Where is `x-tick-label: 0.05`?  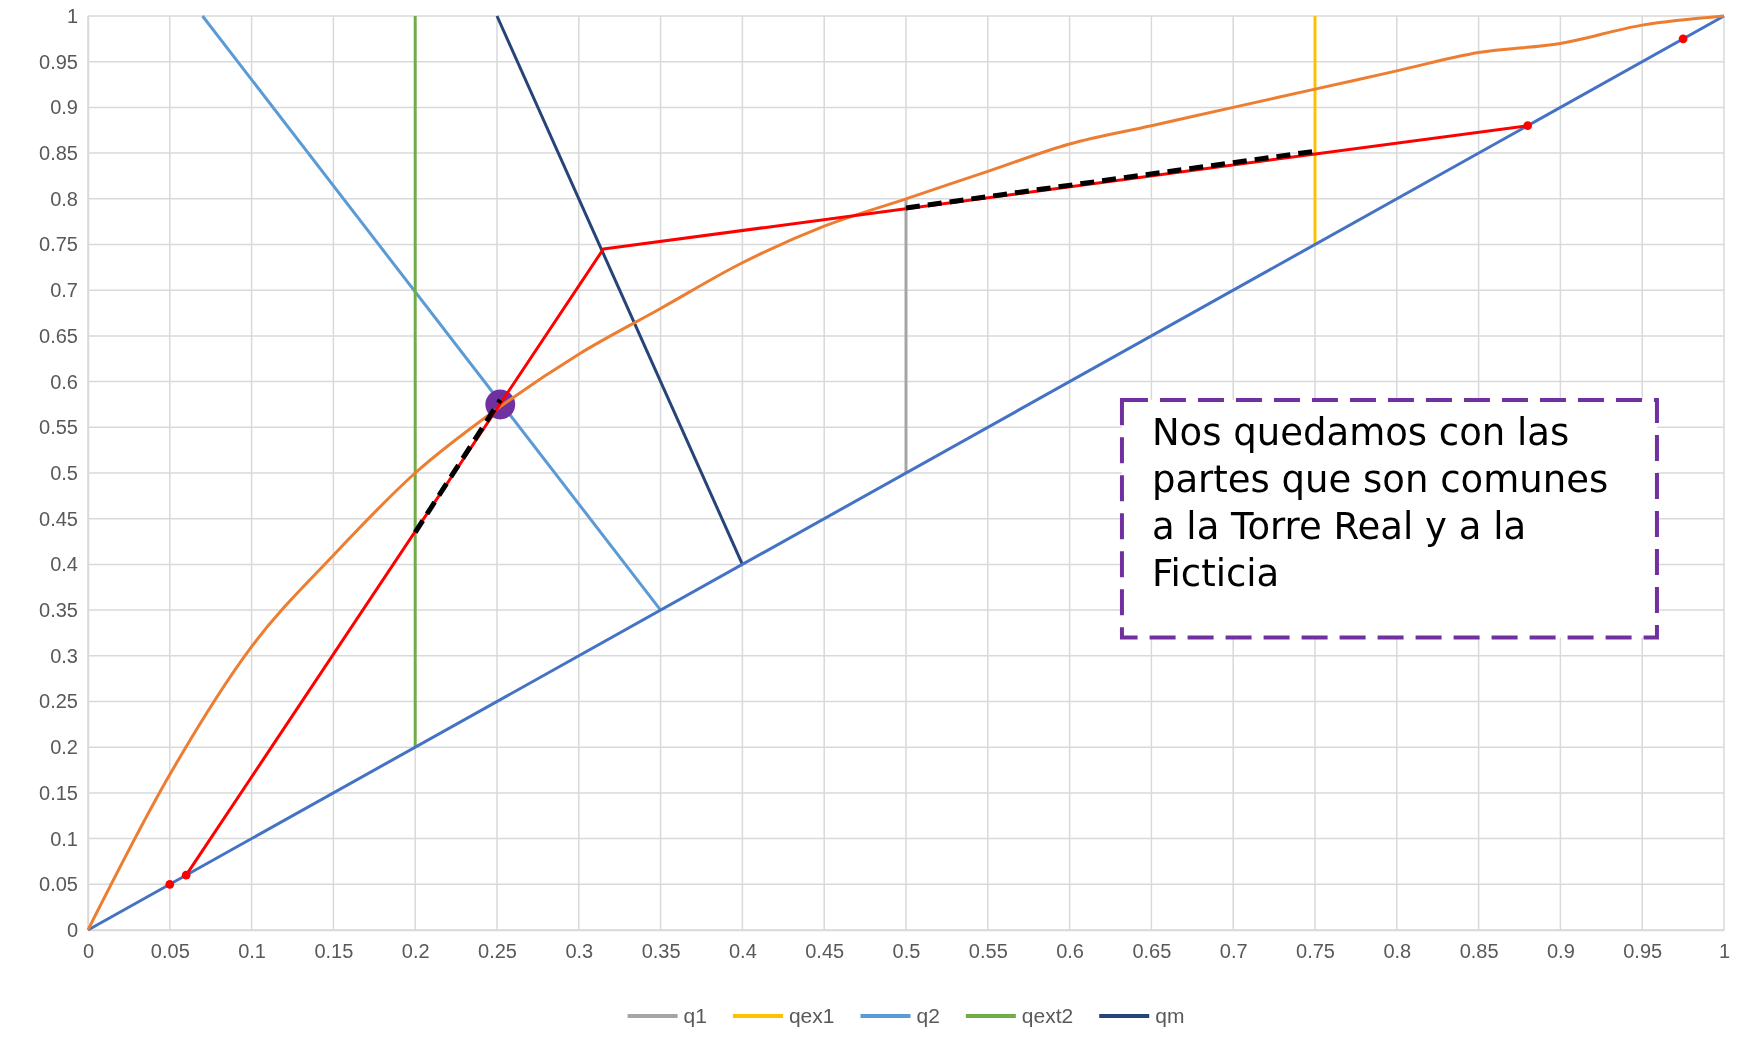 x-tick-label: 0.05 is located at coordinates (170, 951).